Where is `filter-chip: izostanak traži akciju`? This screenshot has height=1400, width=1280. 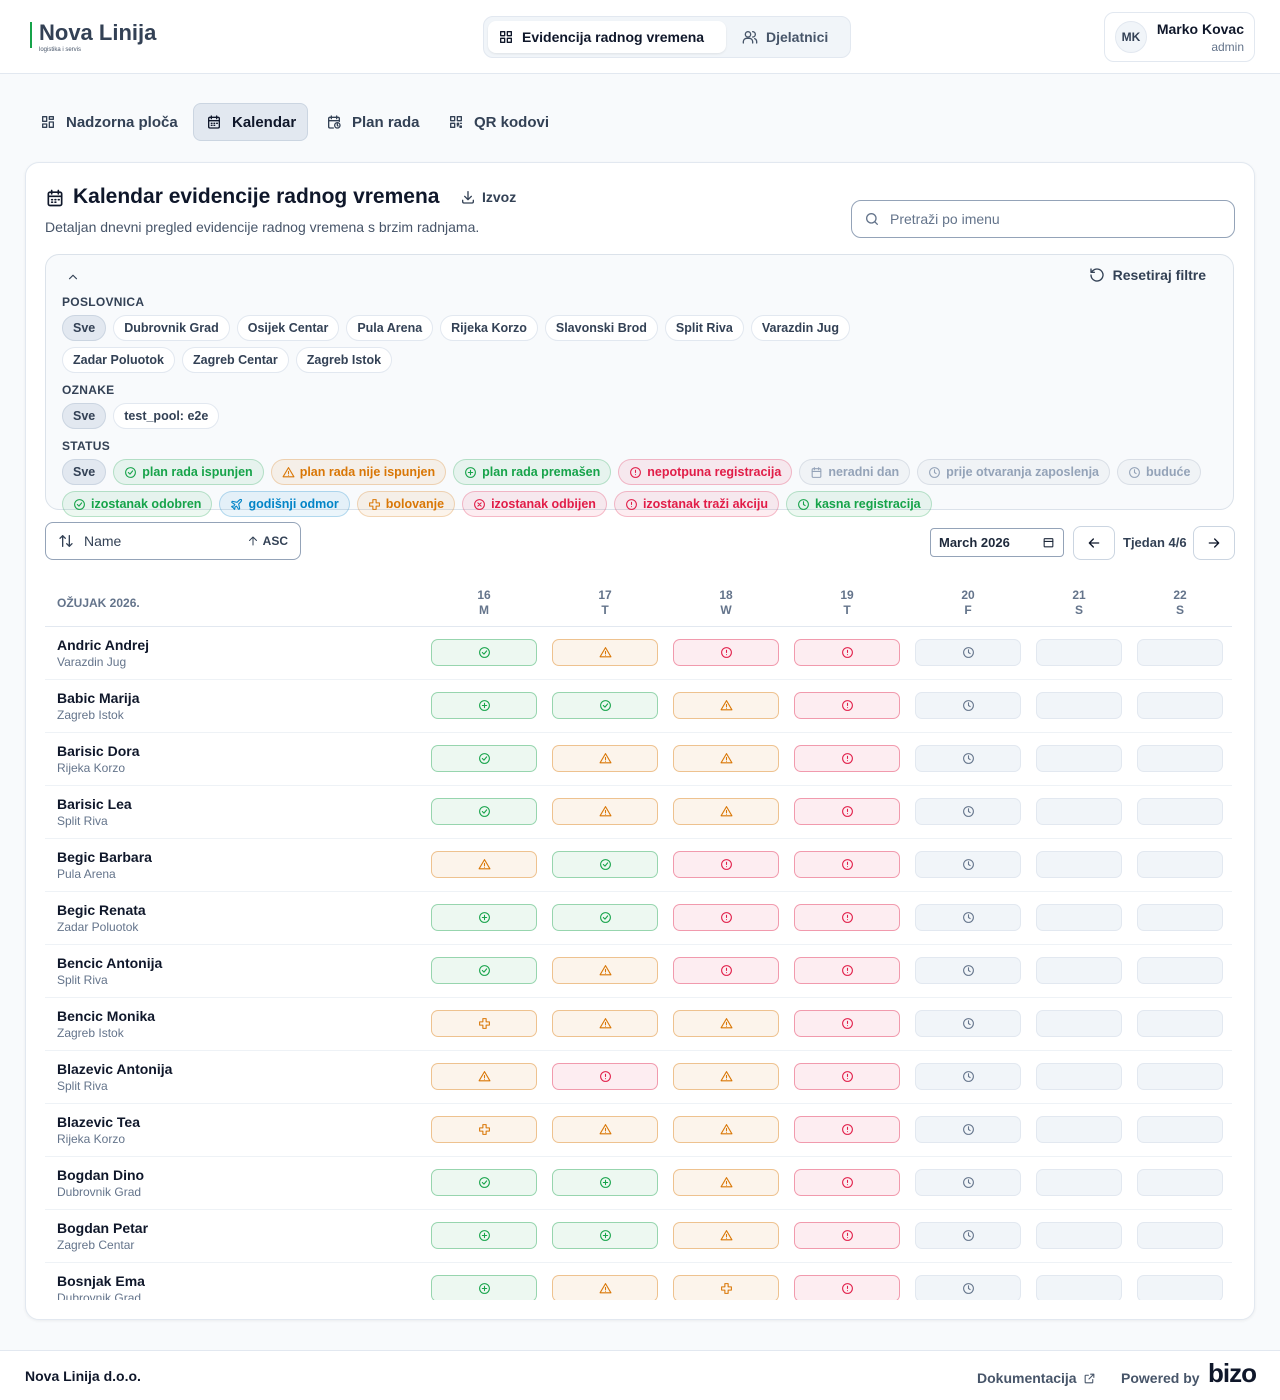 filter-chip: izostanak traži akciju is located at coordinates (696, 504).